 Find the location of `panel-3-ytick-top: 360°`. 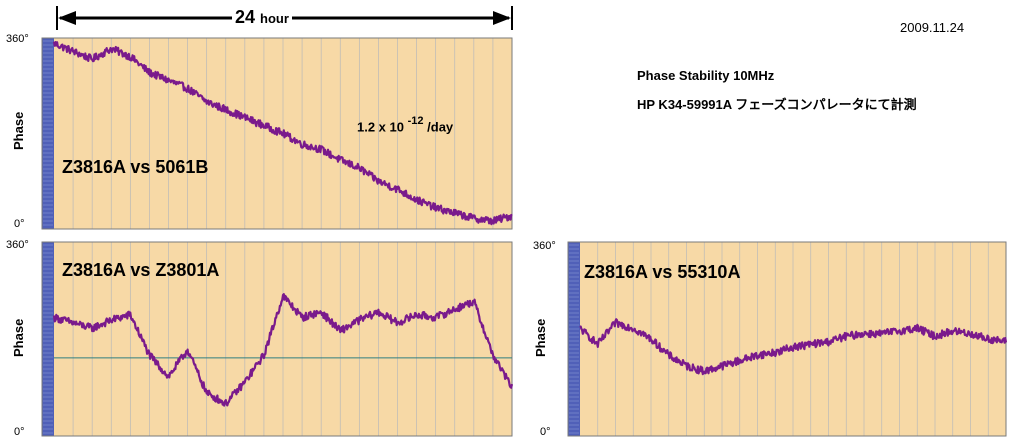

panel-3-ytick-top: 360° is located at coordinates (544, 246).